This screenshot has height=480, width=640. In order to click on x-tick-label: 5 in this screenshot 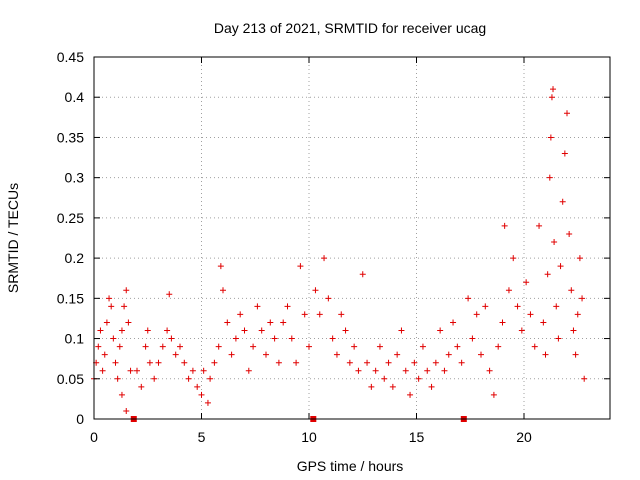, I will do `click(202, 437)`.